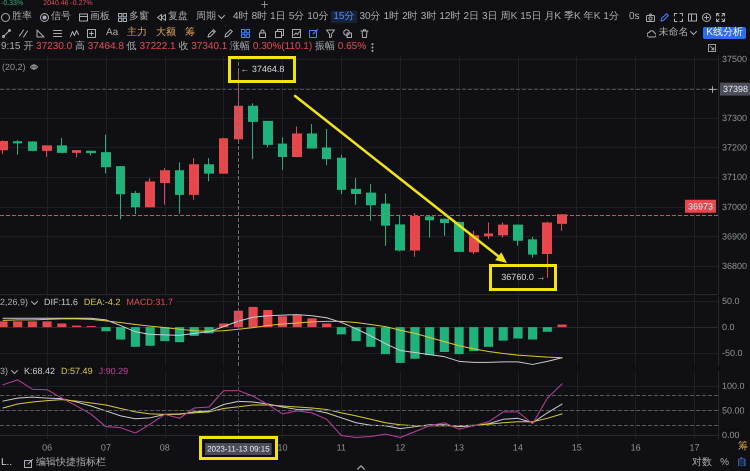 This screenshot has height=471, width=750. What do you see at coordinates (577, 447) in the screenshot?
I see `x-tick-label: 15` at bounding box center [577, 447].